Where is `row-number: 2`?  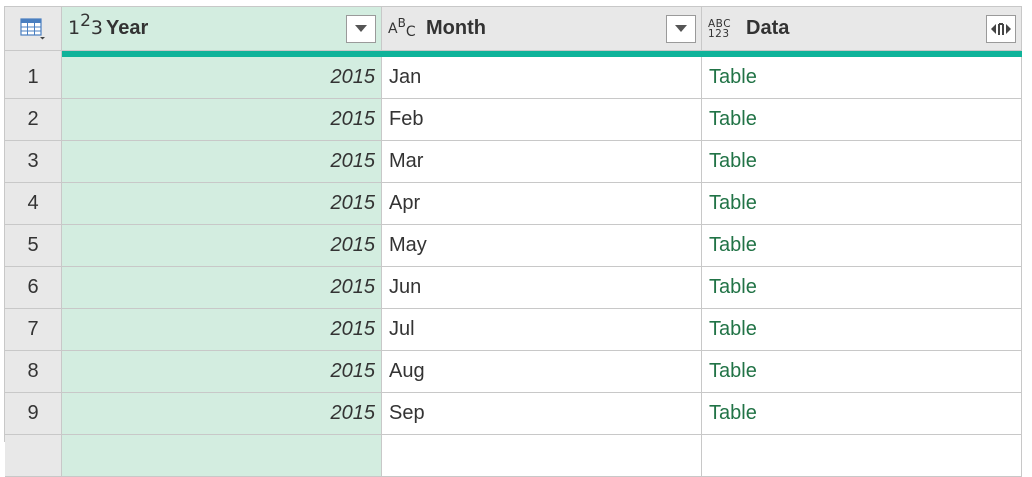 row-number: 2 is located at coordinates (33, 120).